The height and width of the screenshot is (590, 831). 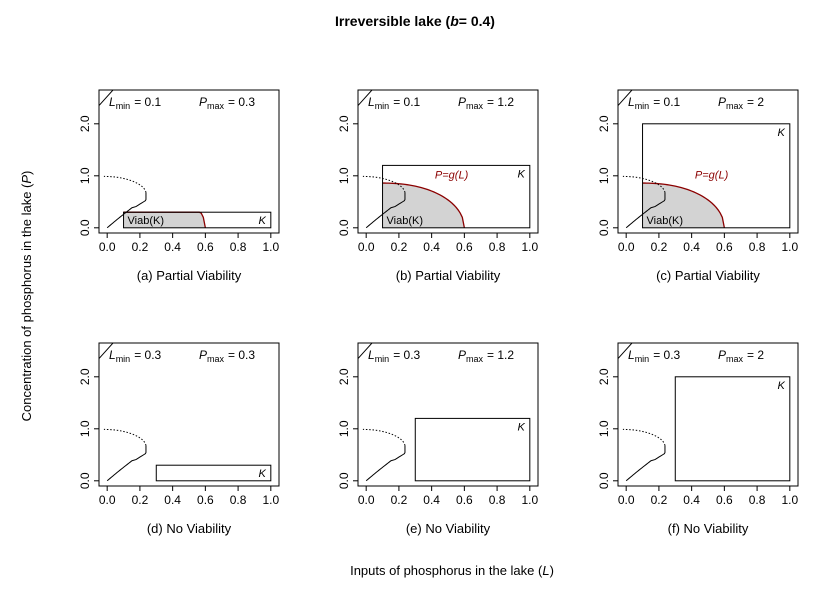 I want to click on pmax-value: = 2, so click(x=755, y=102).